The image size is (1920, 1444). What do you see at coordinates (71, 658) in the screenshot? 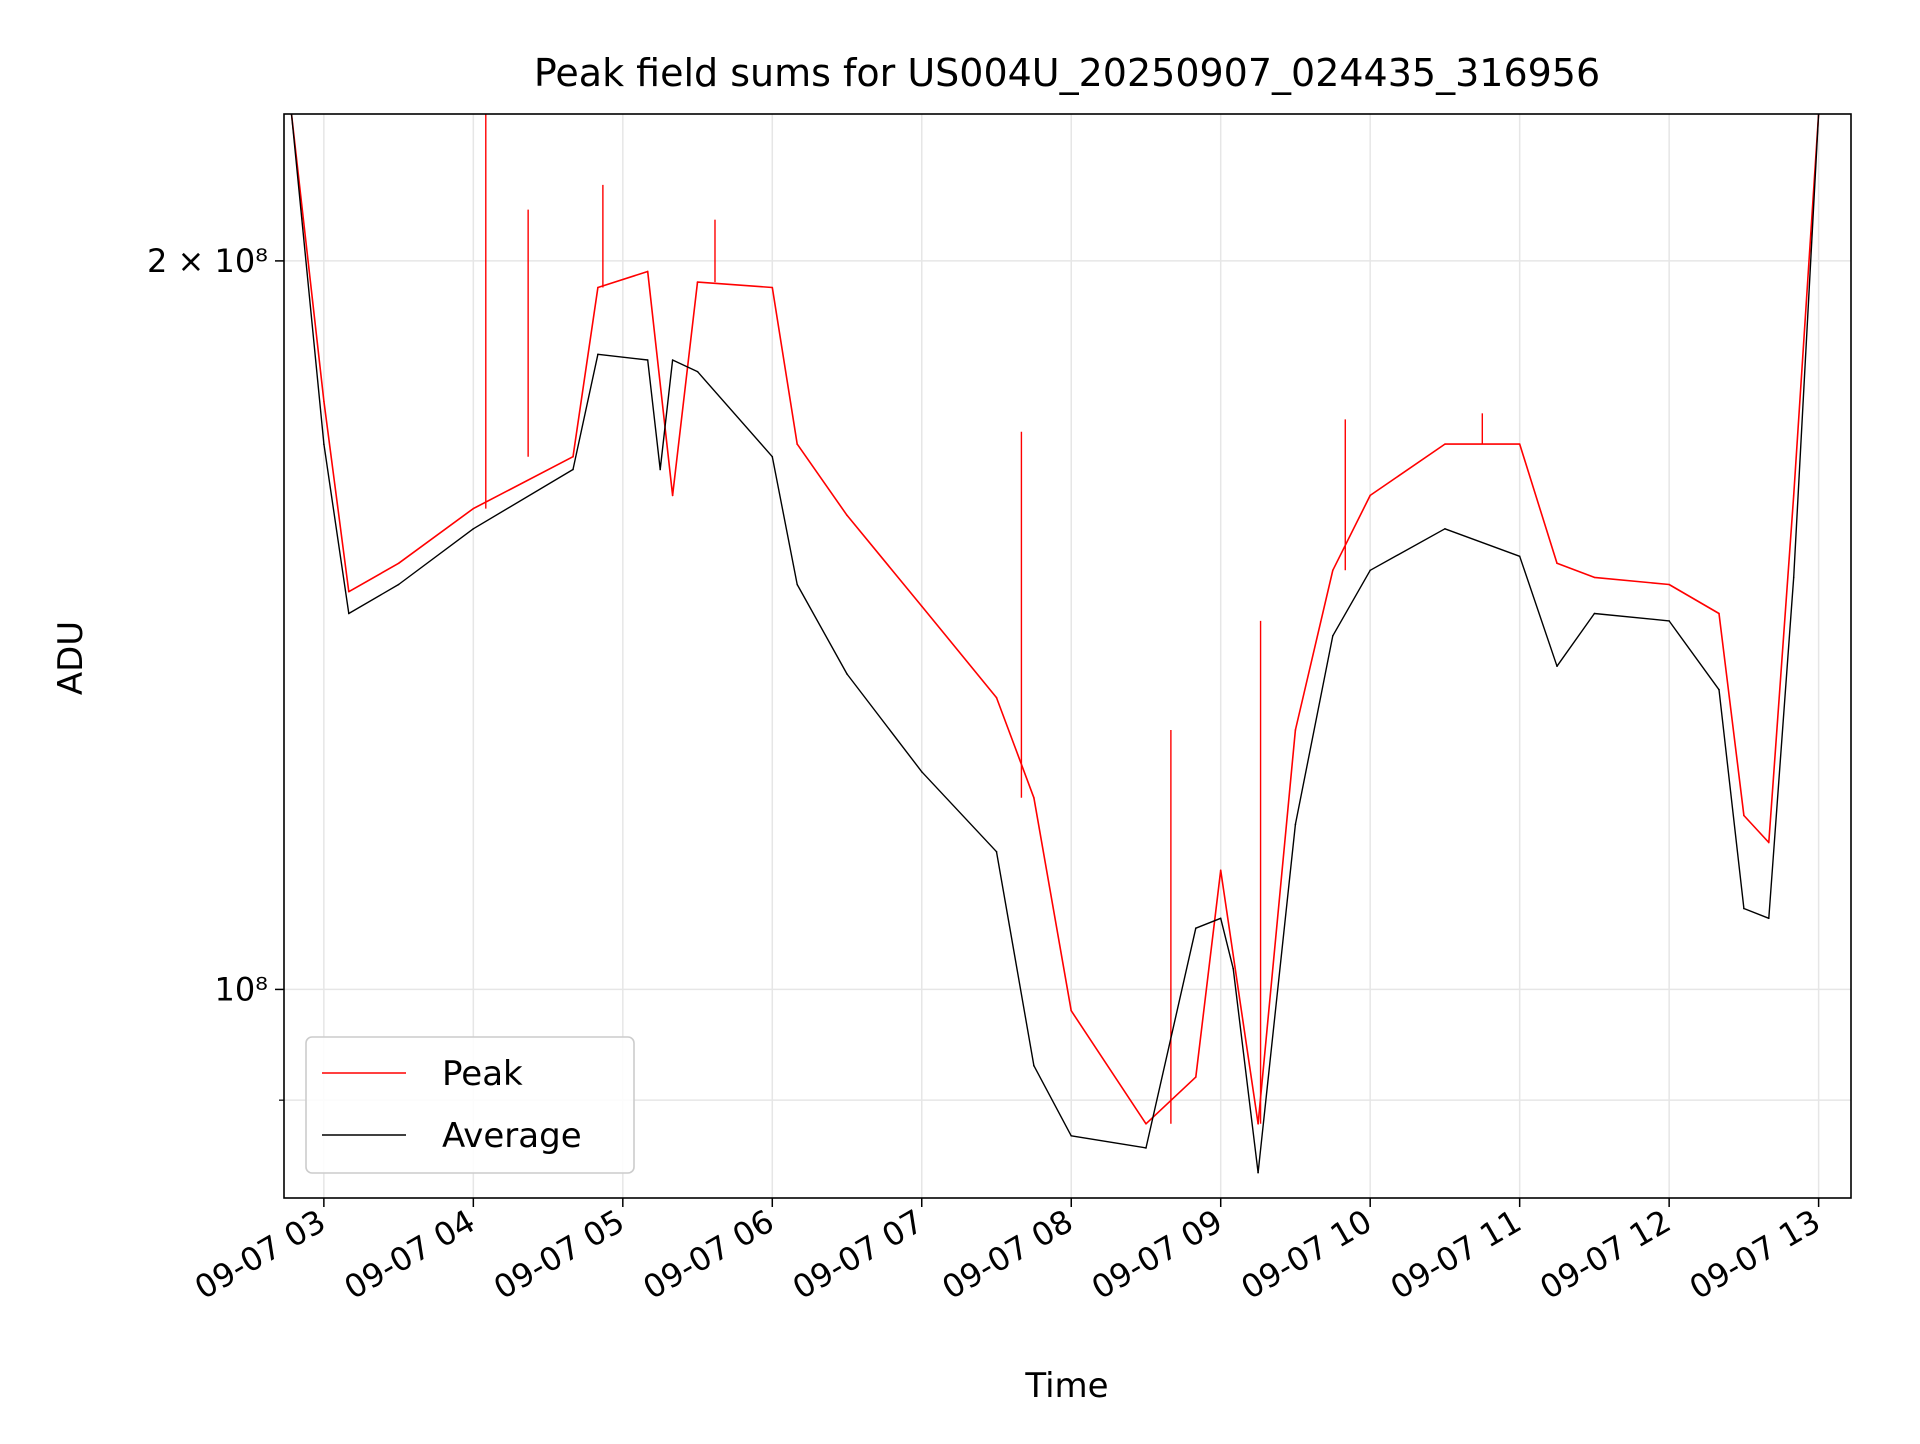
I see `y-axis-label: ADU` at bounding box center [71, 658].